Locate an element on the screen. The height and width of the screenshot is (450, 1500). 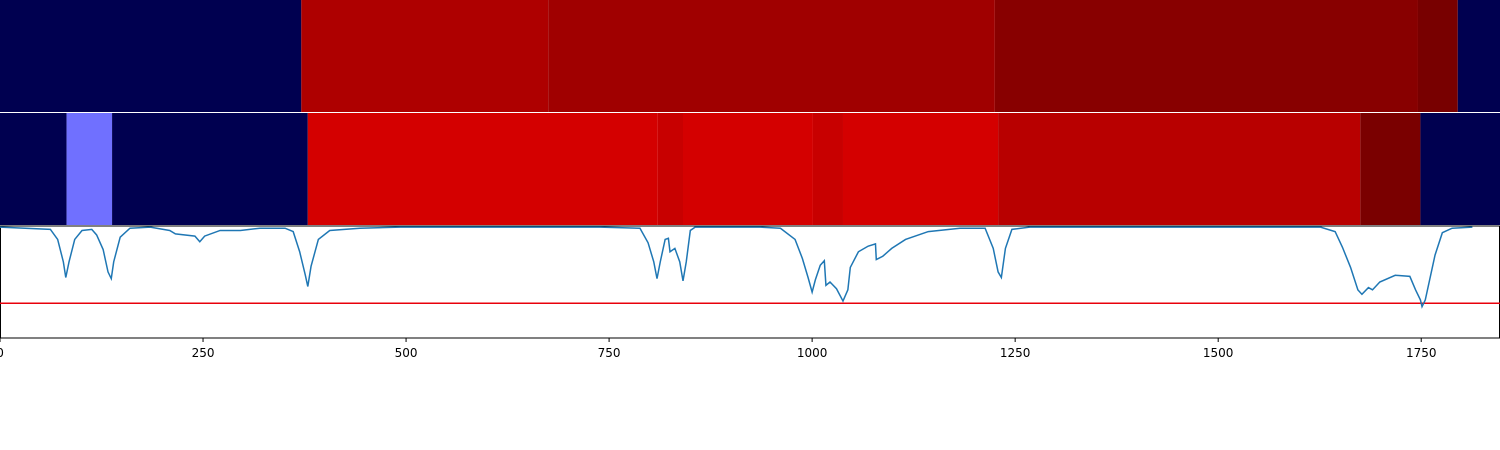
x-tick-label: 1000 is located at coordinates (812, 353).